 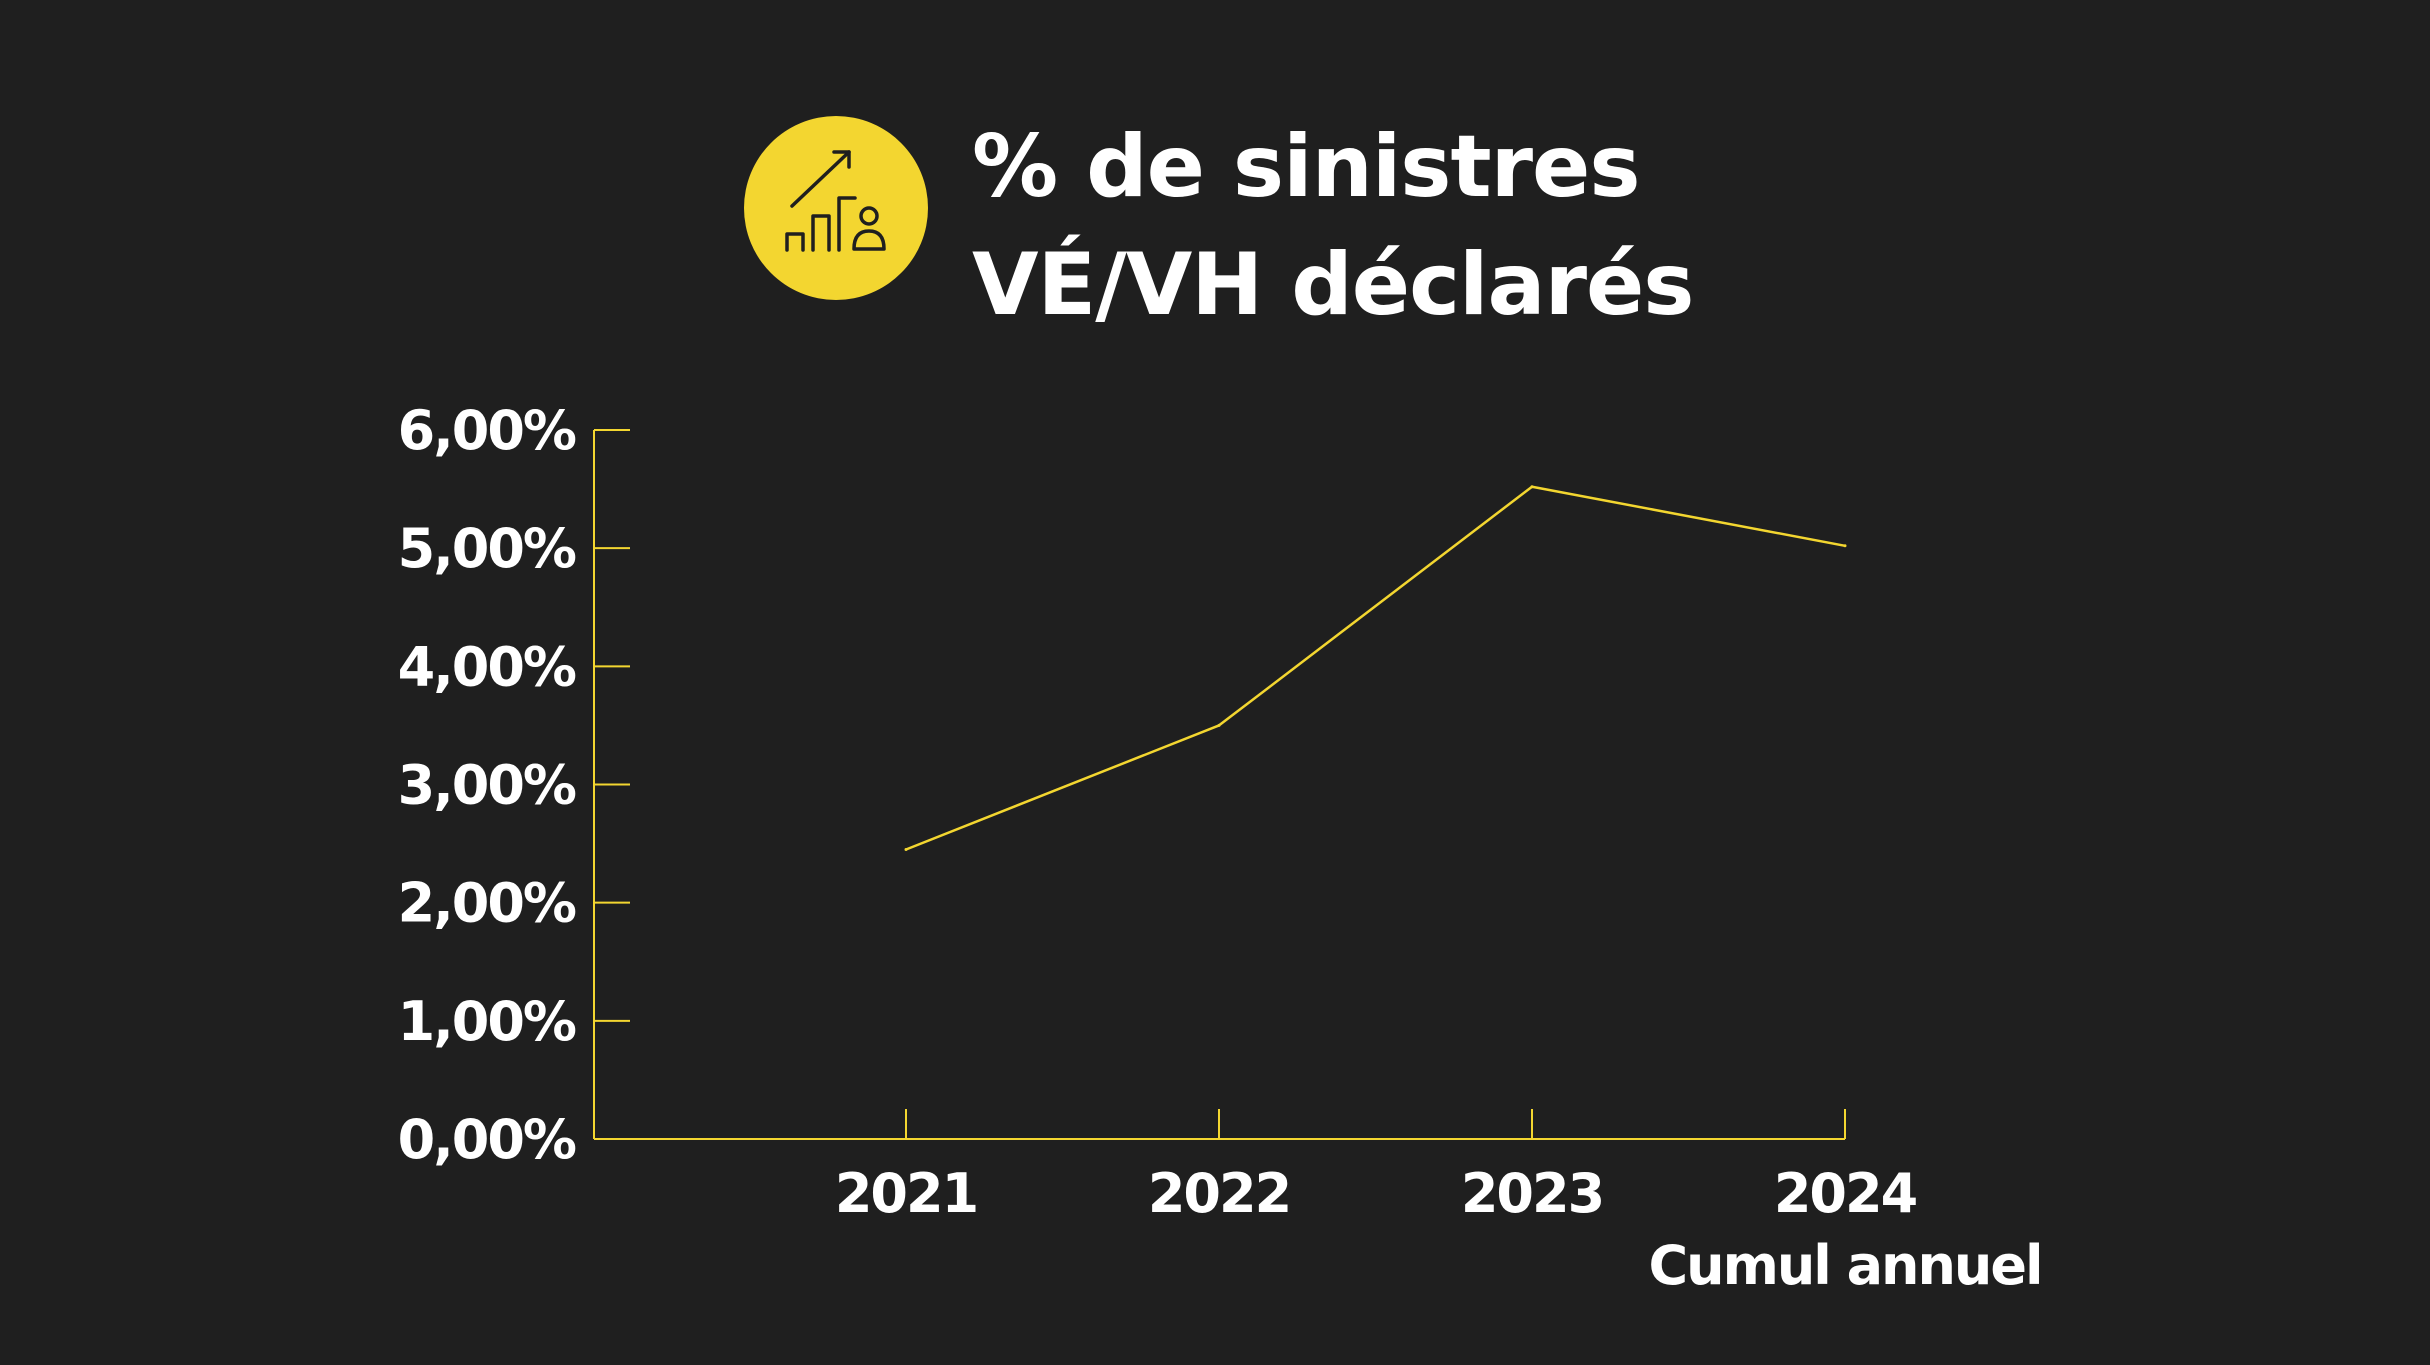 What do you see at coordinates (1333, 285) in the screenshot?
I see `chart-title-line-2: VÉ/VH déclarés` at bounding box center [1333, 285].